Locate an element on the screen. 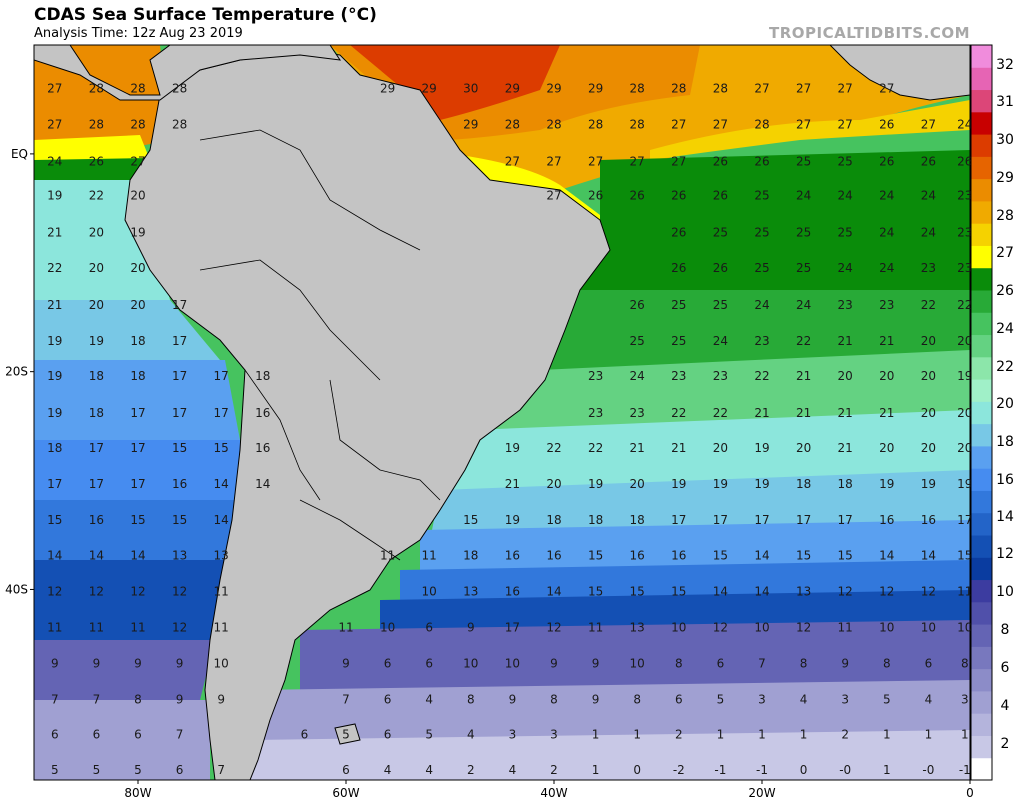 This screenshot has height=800, width=1024. sst-value: 3 is located at coordinates (965, 699).